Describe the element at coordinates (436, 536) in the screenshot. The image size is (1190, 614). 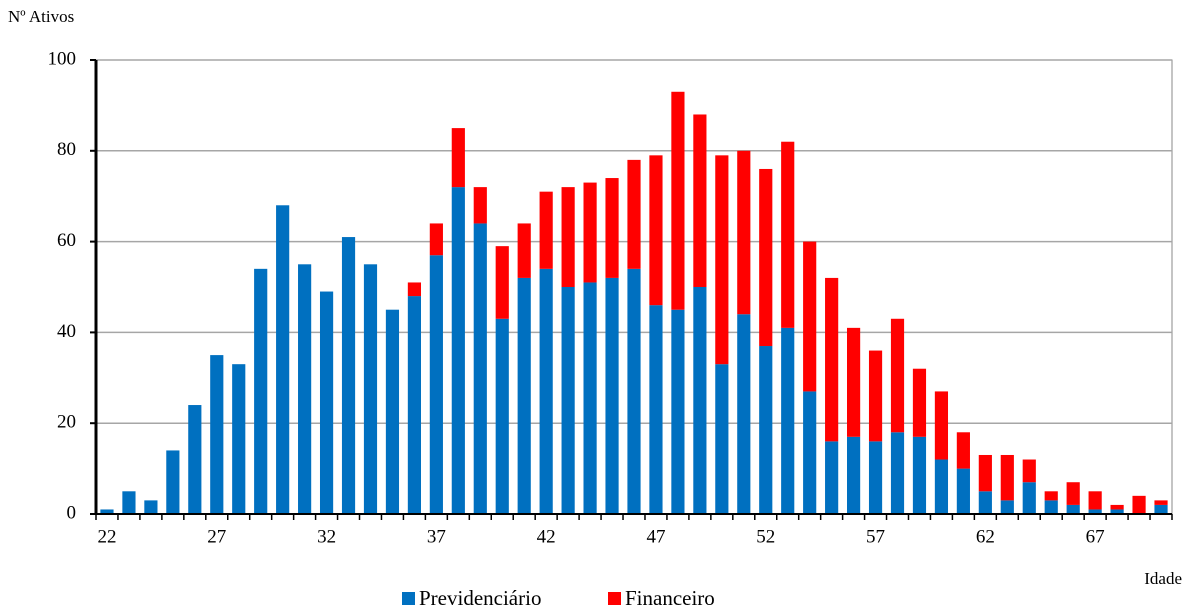
I see `x-tick-label: 37` at that location.